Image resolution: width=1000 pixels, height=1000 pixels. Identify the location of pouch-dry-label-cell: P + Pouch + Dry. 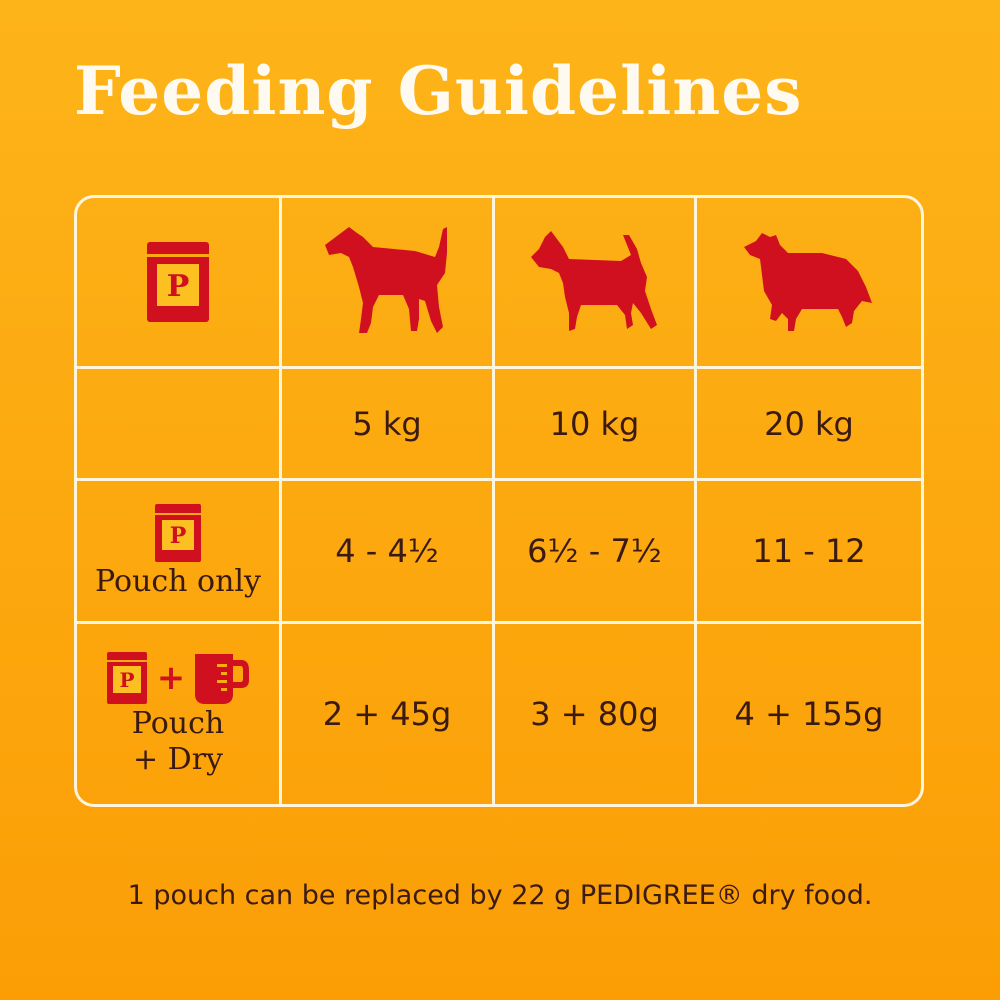
(178, 714).